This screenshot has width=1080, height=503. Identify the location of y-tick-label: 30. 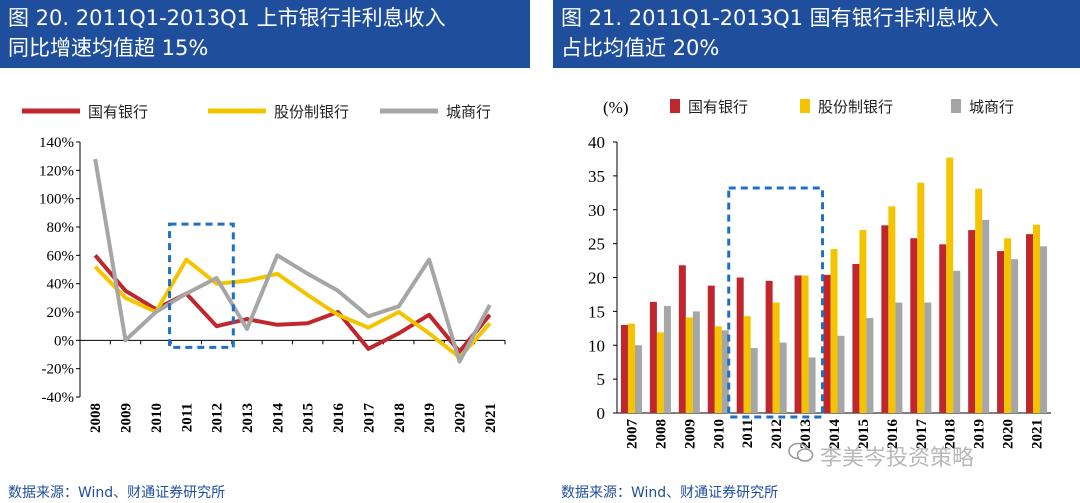
(596, 210).